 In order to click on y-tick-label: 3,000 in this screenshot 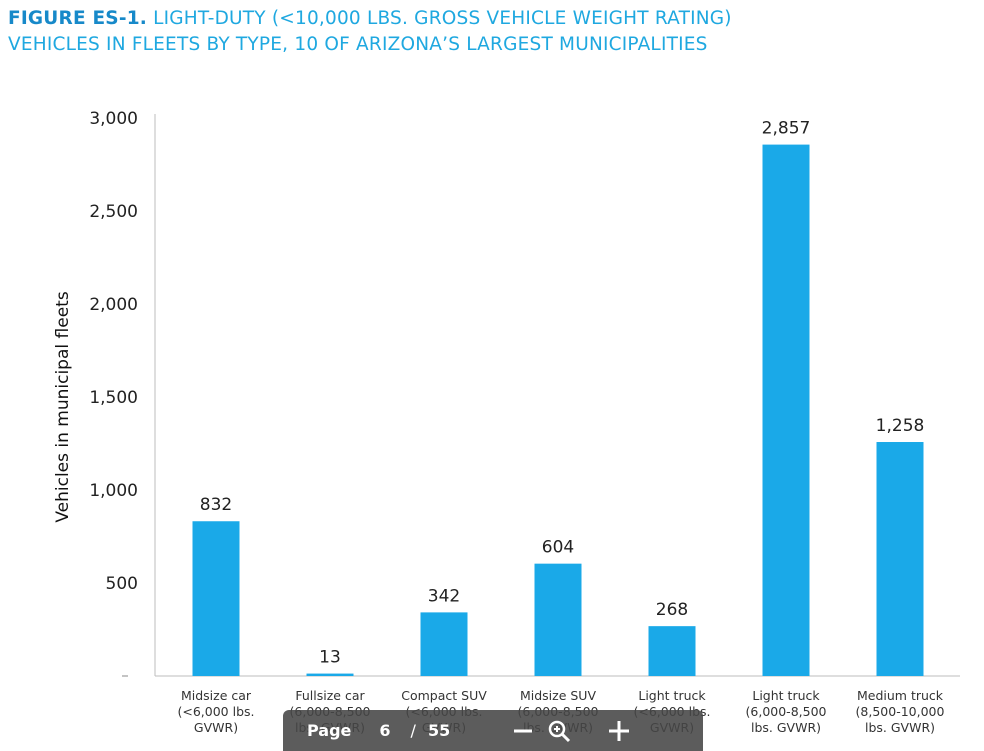, I will do `click(113, 119)`.